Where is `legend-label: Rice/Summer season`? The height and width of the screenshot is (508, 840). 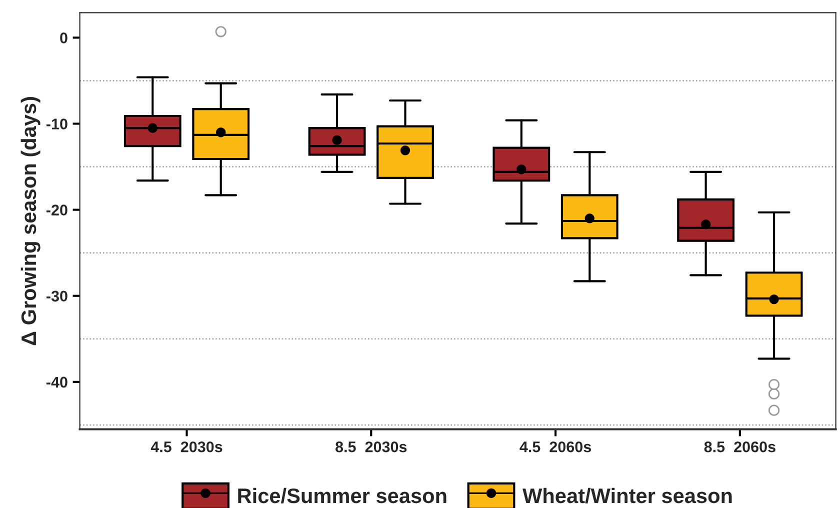
legend-label: Rice/Summer season is located at coordinates (342, 496).